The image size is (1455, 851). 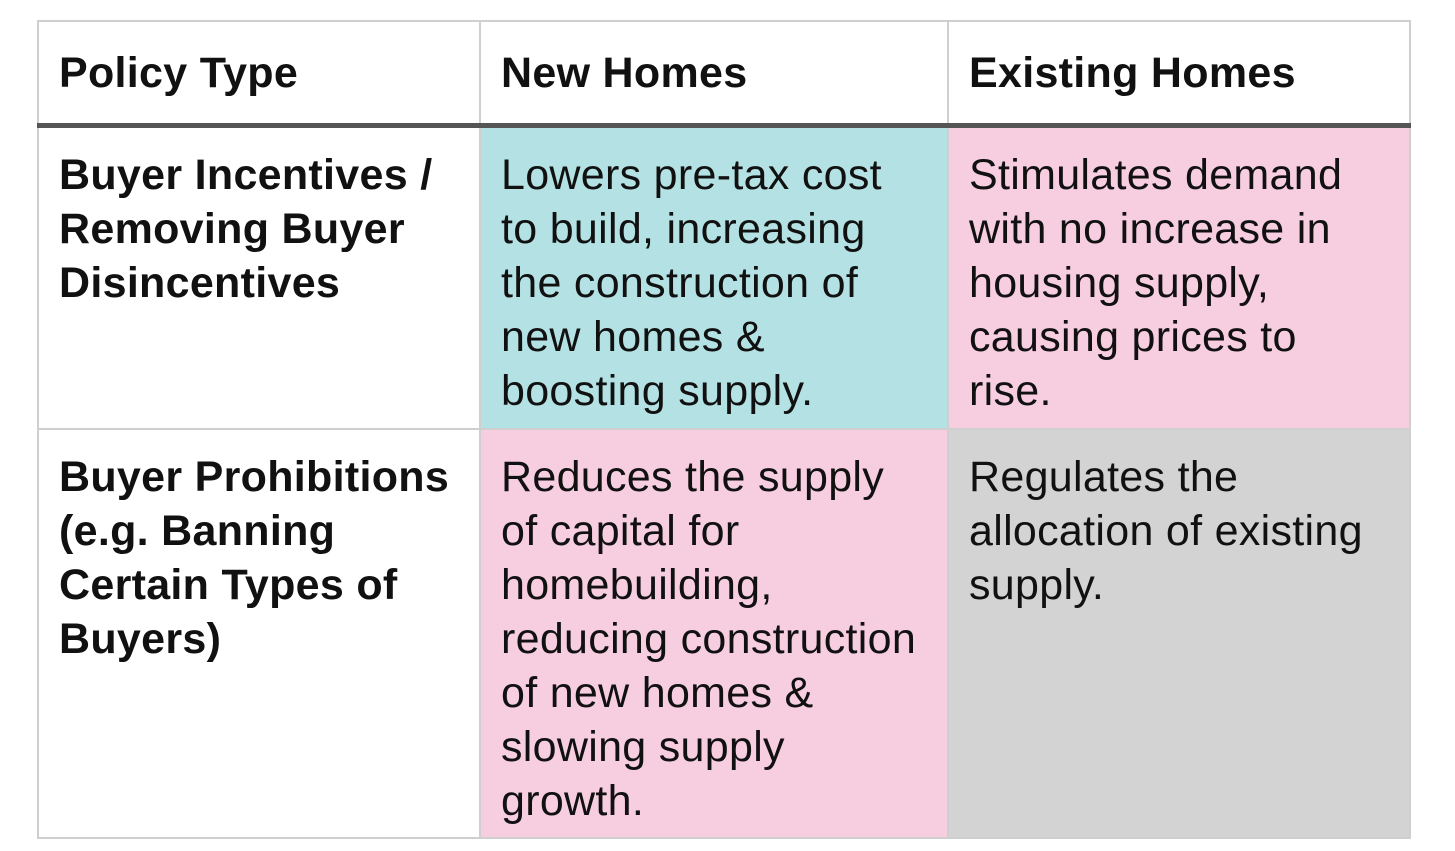 I want to click on header-existing-homes: Existing Homes, so click(x=1179, y=74).